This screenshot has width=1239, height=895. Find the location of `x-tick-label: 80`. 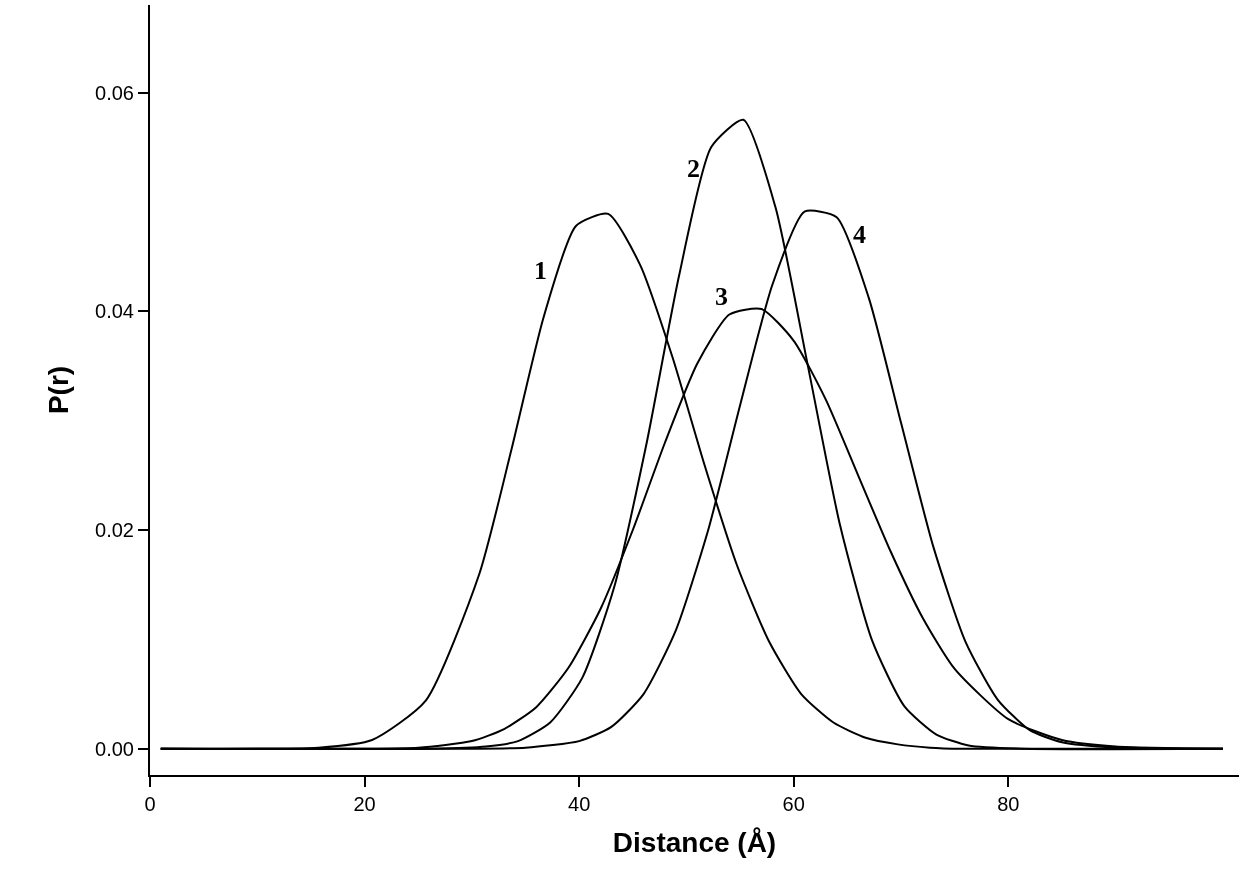

x-tick-label: 80 is located at coordinates (1008, 804).